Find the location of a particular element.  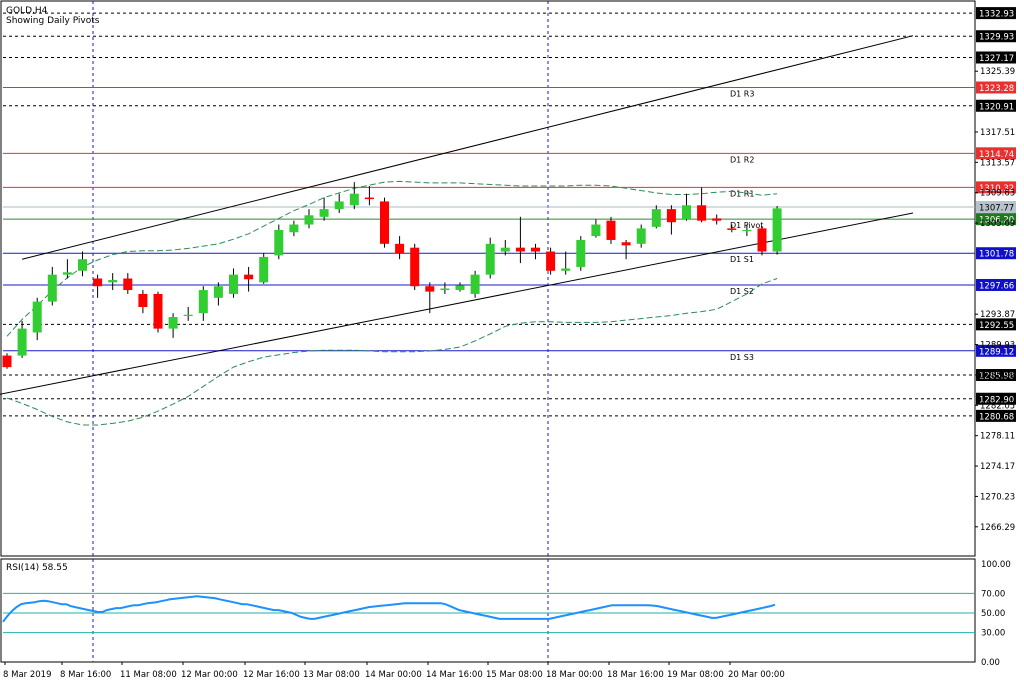

y-tick-label-5: 1293.87 is located at coordinates (997, 315).